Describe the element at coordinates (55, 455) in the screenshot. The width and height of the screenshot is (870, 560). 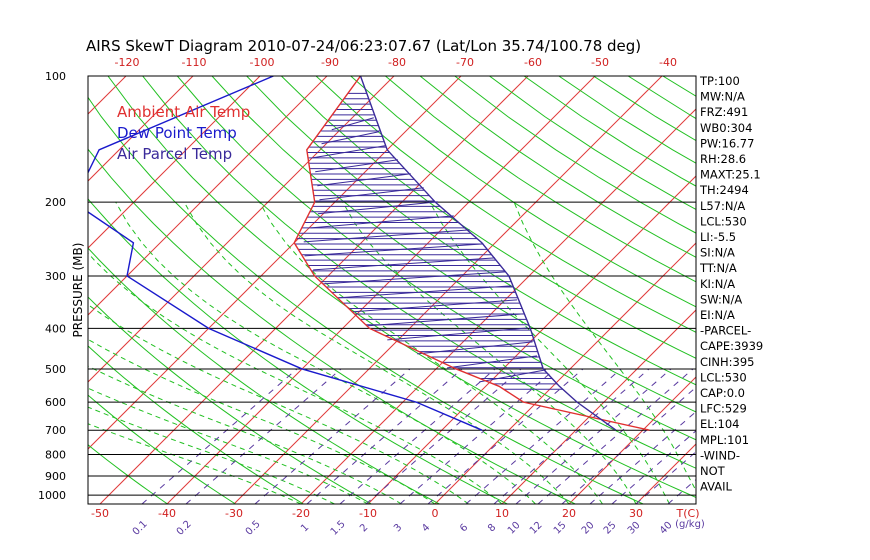
I see `pressure-tick-label: 800` at that location.